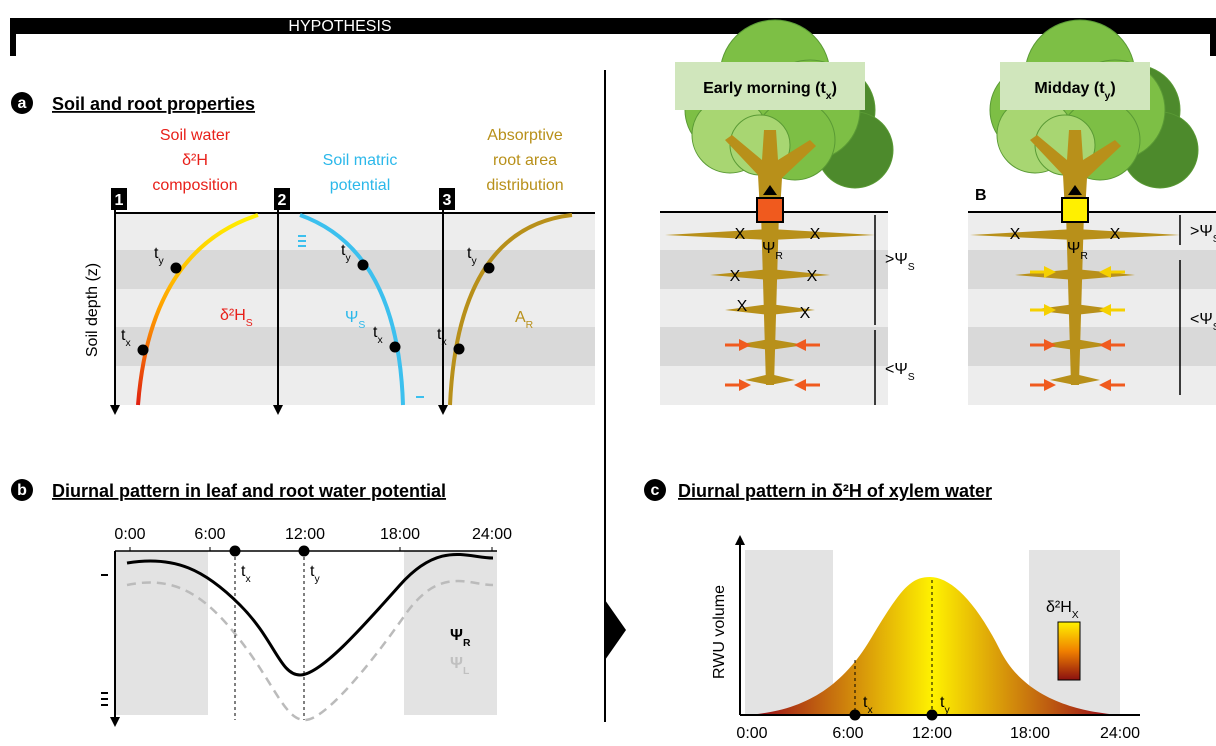 The height and width of the screenshot is (746, 1216). I want to click on column-title: distribution, so click(524, 185).